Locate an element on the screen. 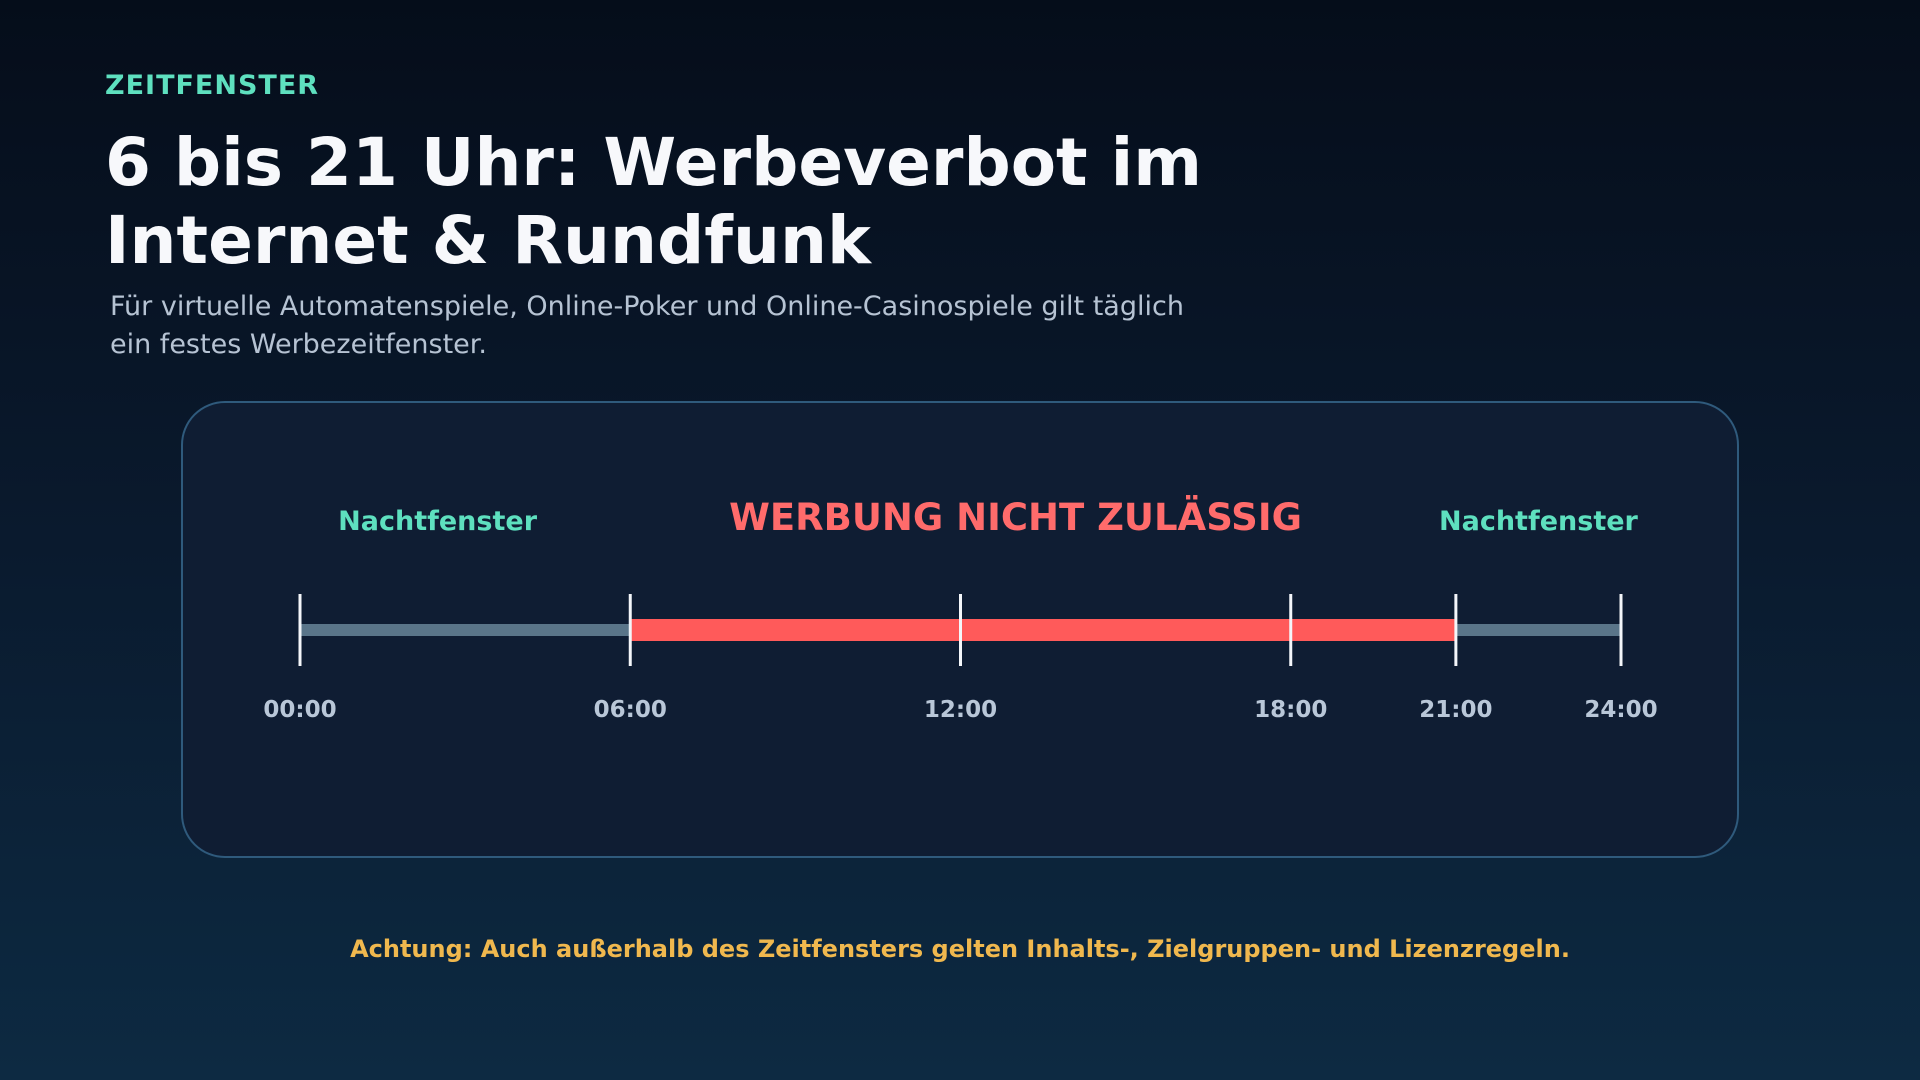  tick-label: 06:00 is located at coordinates (630, 710).